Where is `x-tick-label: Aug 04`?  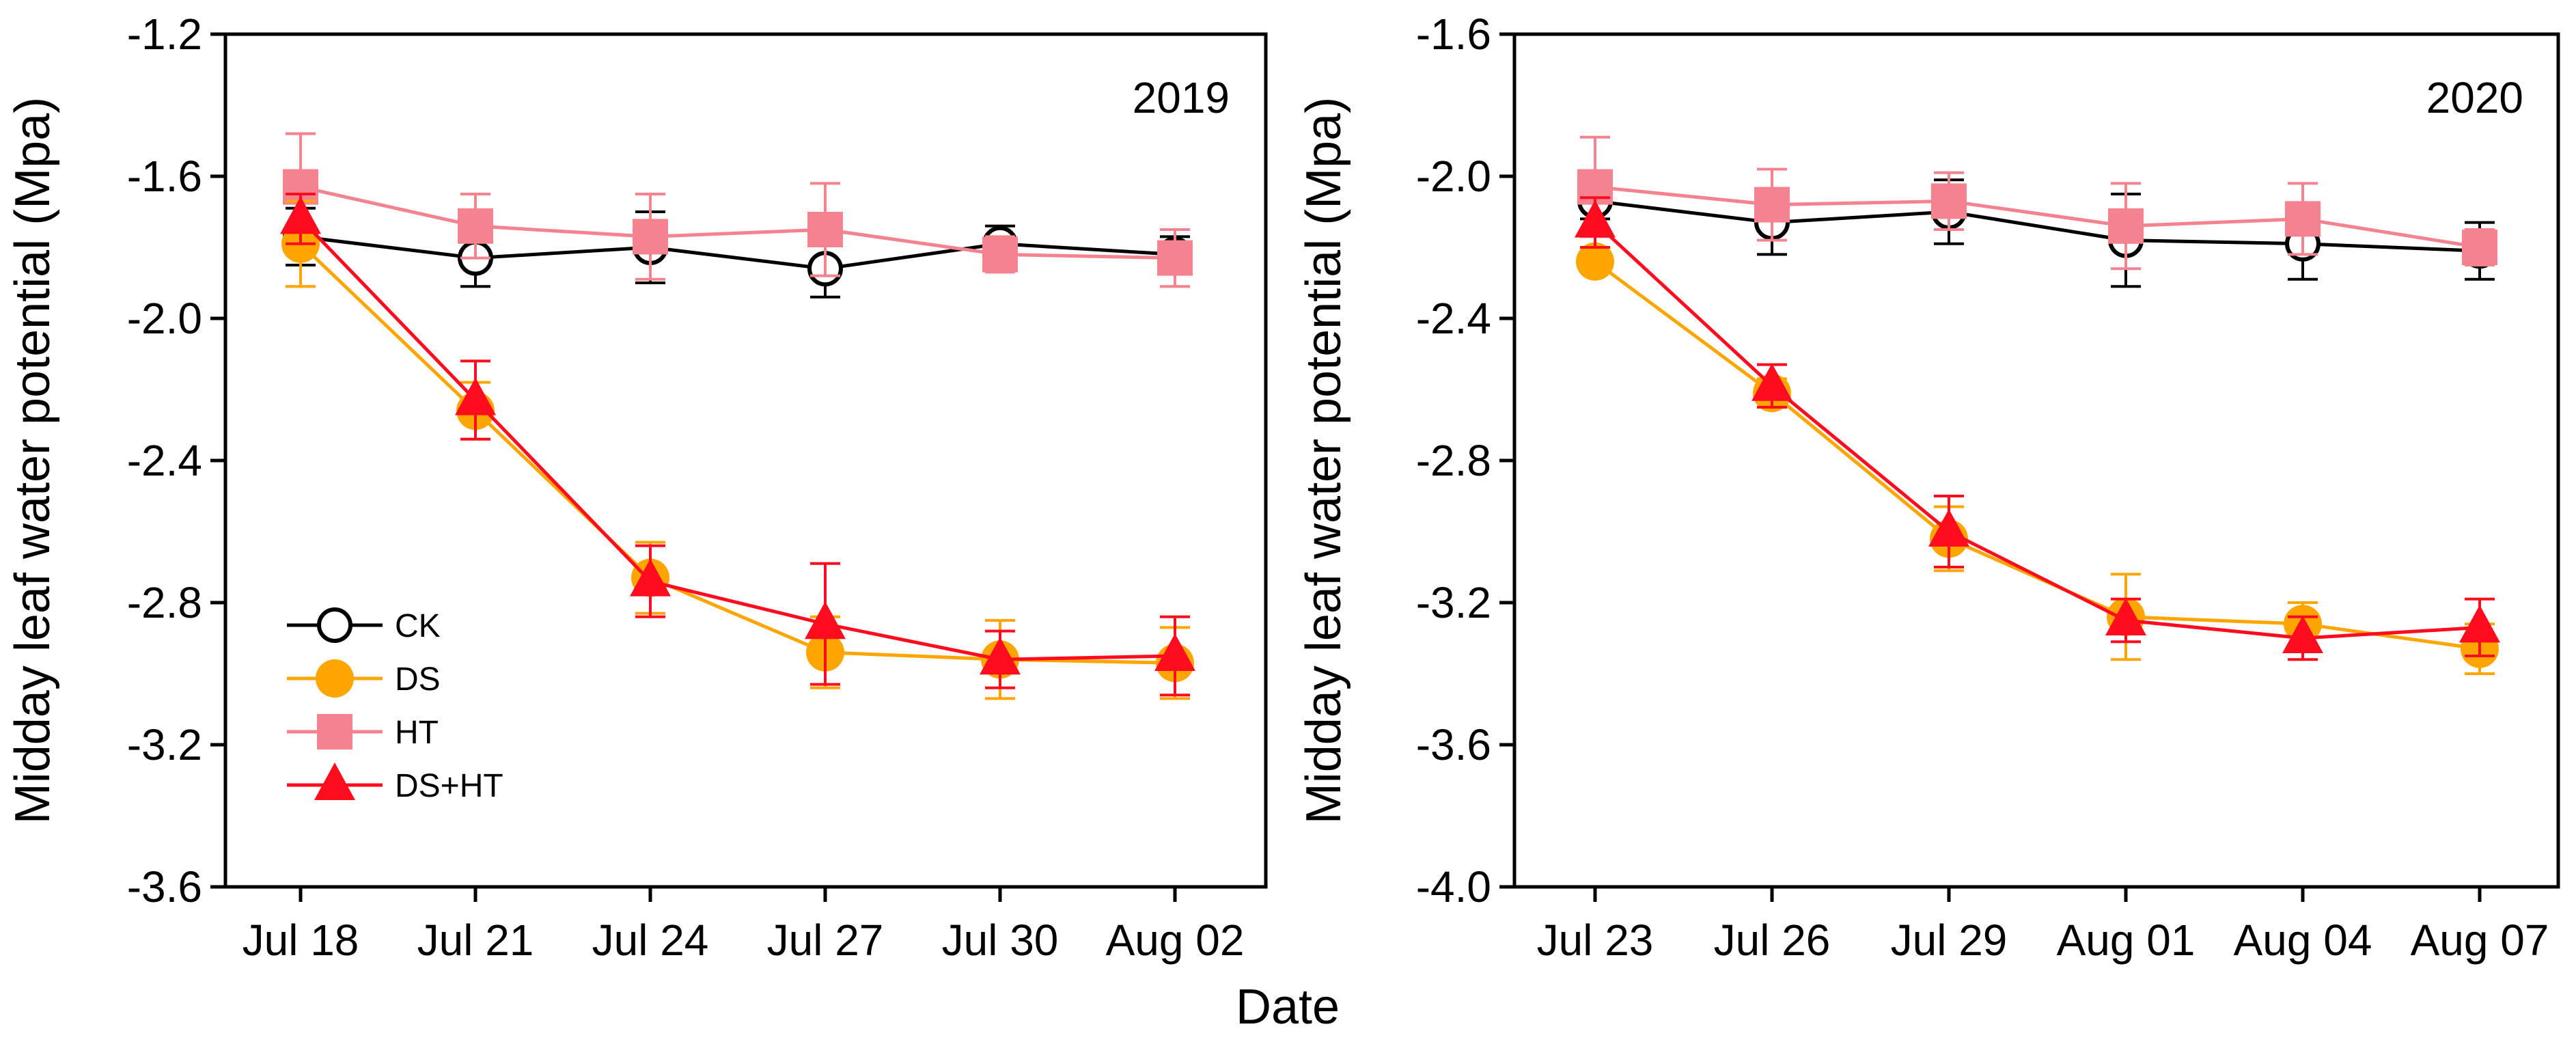
x-tick-label: Aug 04 is located at coordinates (2303, 940).